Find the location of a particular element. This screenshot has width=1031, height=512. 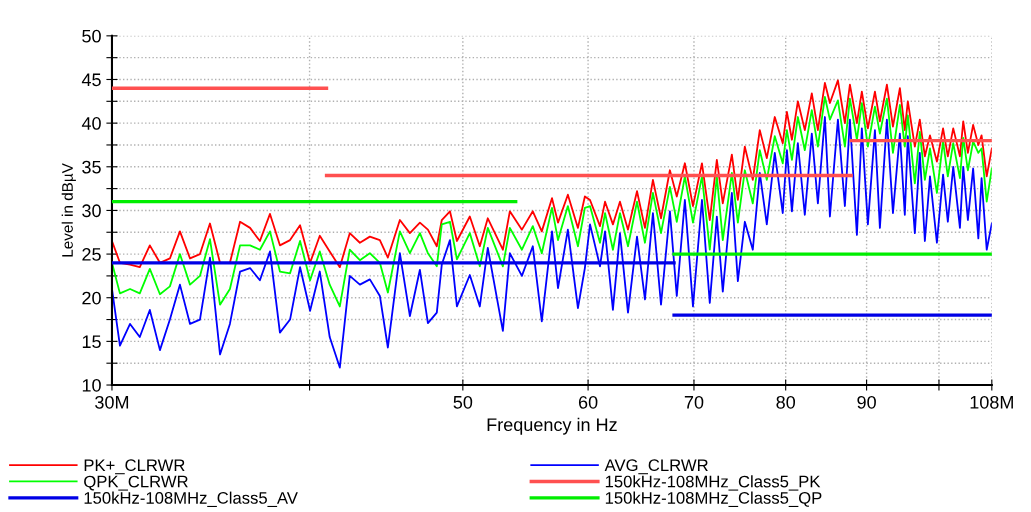

legend-label: 150kHz-108MHz_Class5_AV is located at coordinates (191, 499).